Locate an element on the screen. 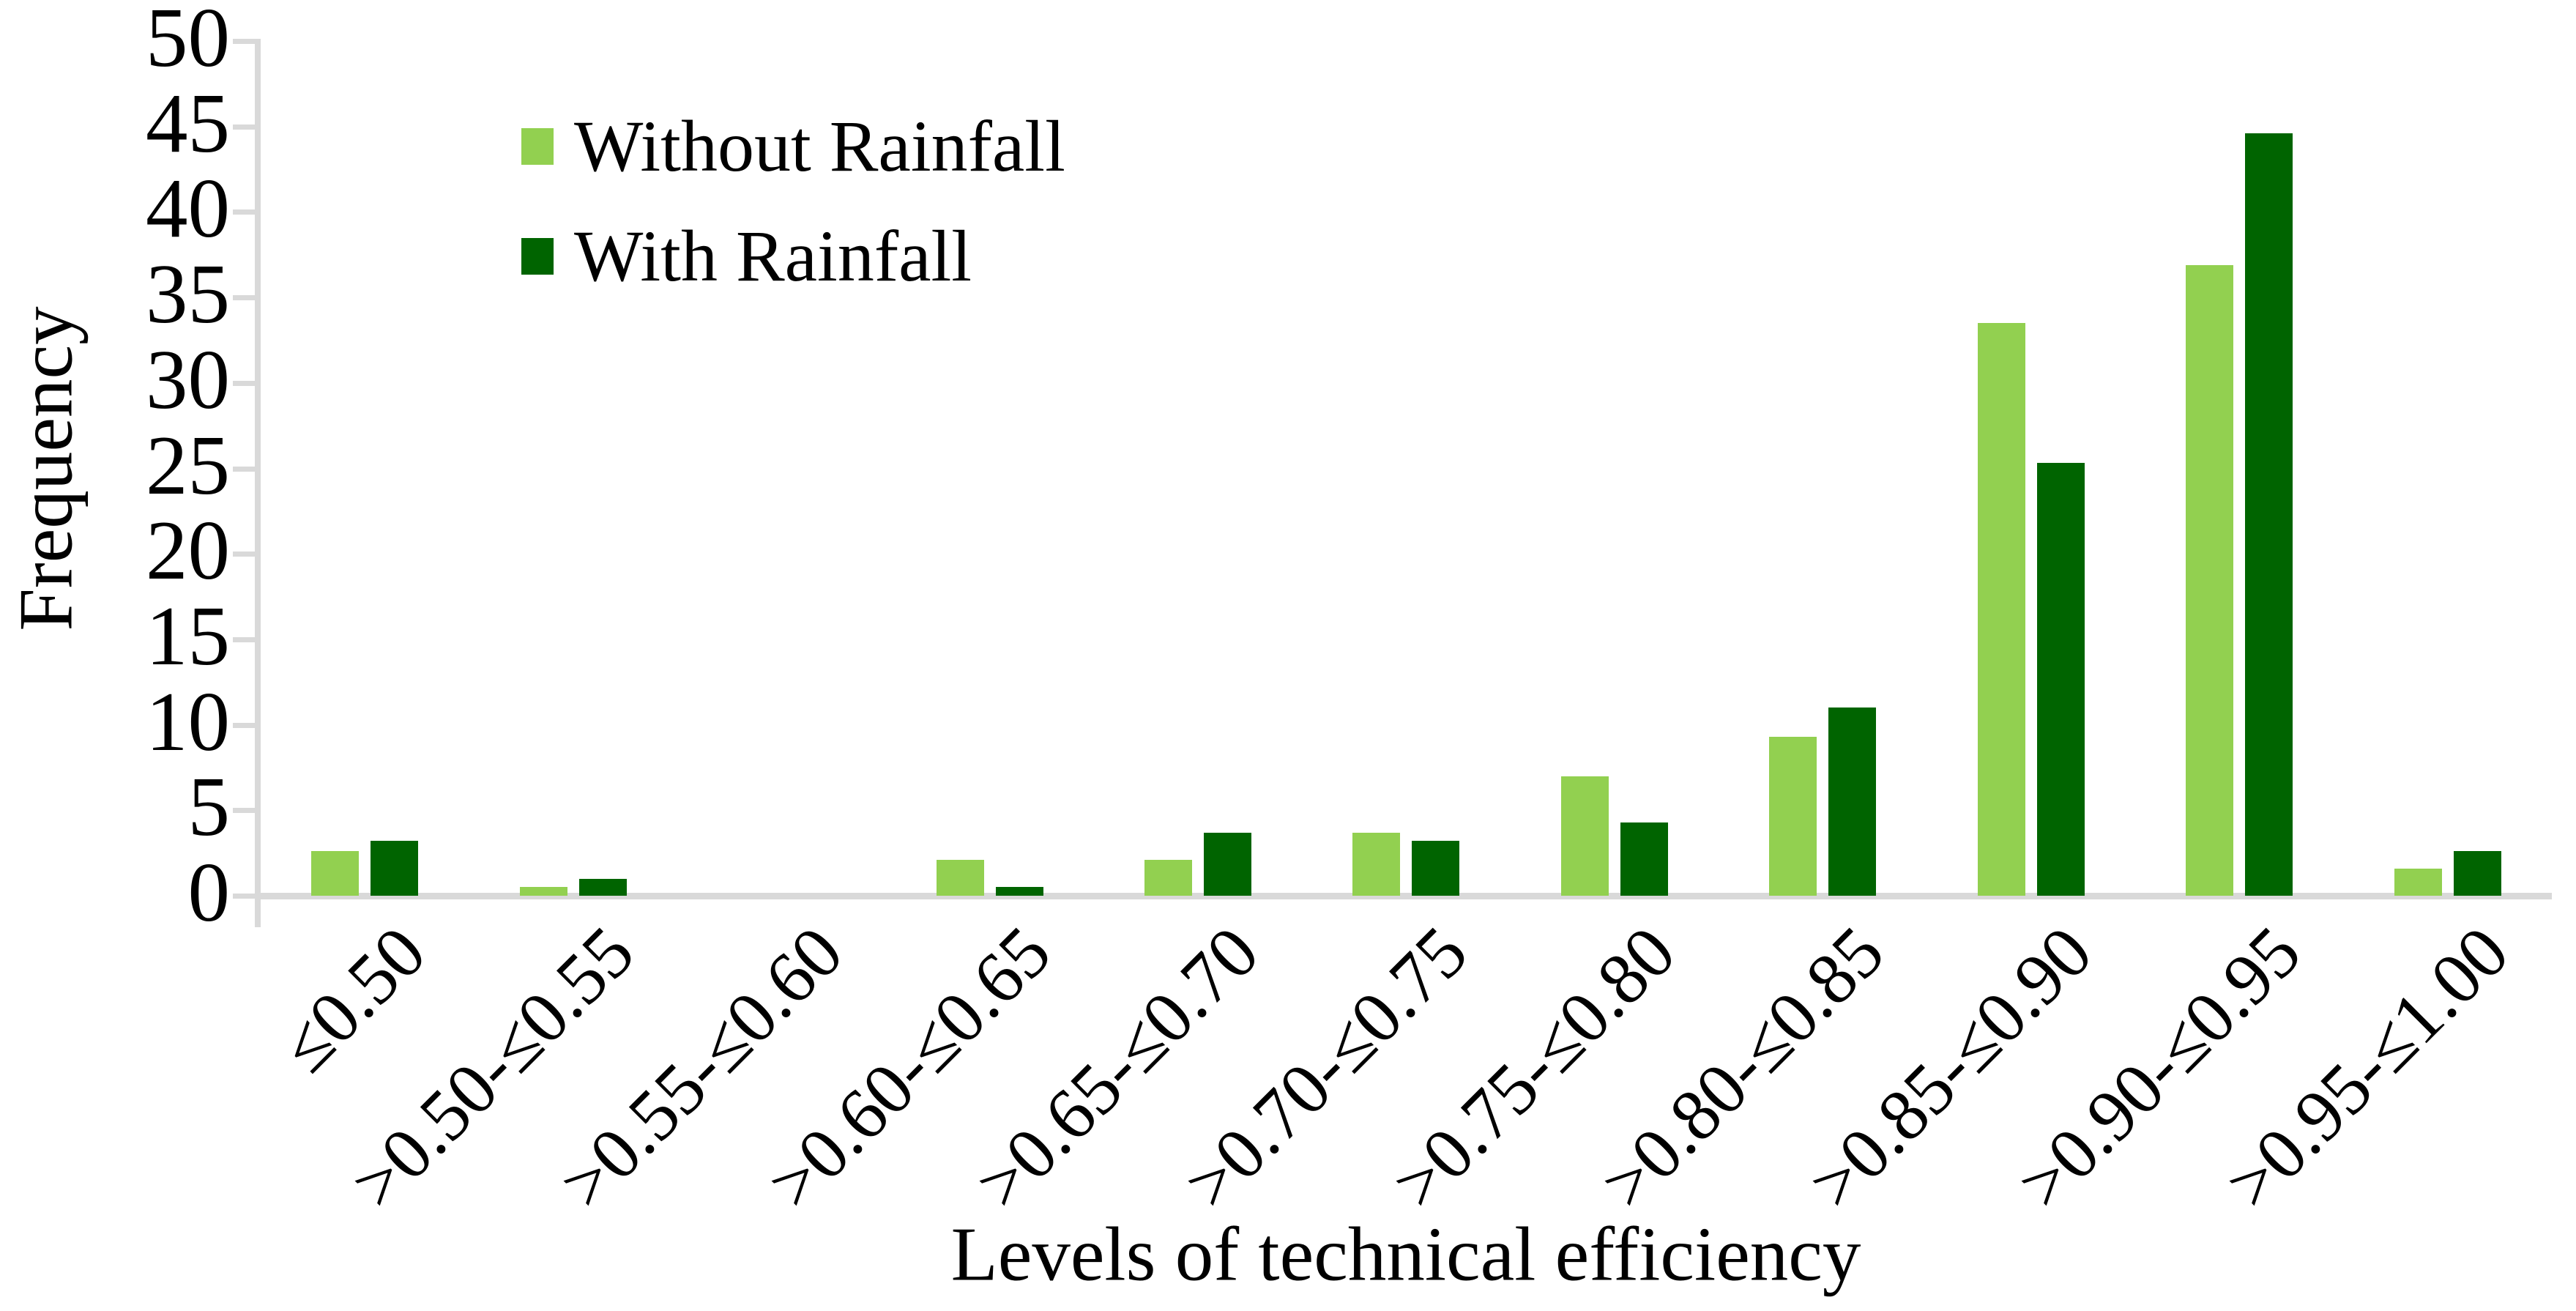  y-tick-label-5: 5 is located at coordinates (209, 807).